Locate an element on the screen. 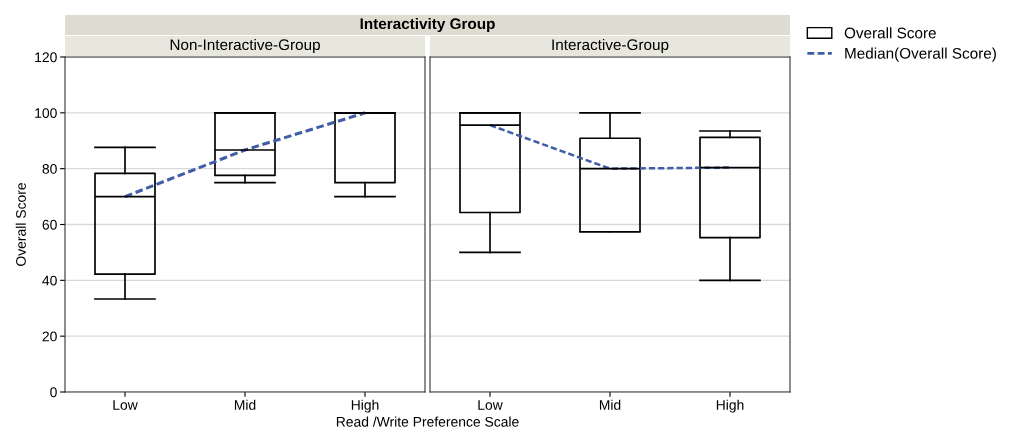 This screenshot has width=1035, height=434. y-axis-title: Overall Score is located at coordinates (20, 224).